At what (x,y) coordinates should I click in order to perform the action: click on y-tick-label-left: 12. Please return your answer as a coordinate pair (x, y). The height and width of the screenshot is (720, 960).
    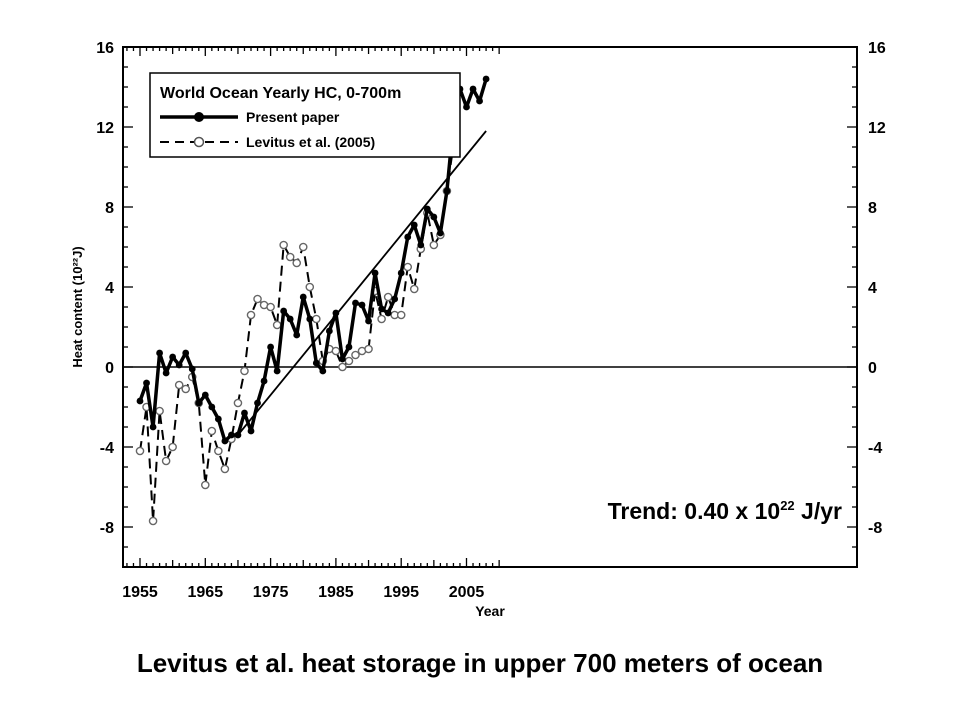
    Looking at the image, I should click on (105, 128).